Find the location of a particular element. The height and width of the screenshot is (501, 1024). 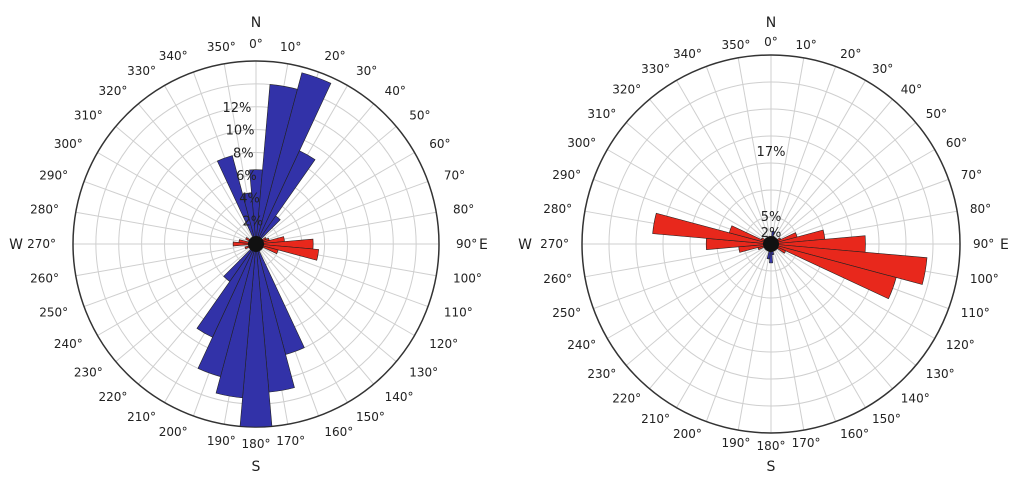

angle-label: 250° is located at coordinates (53, 312).